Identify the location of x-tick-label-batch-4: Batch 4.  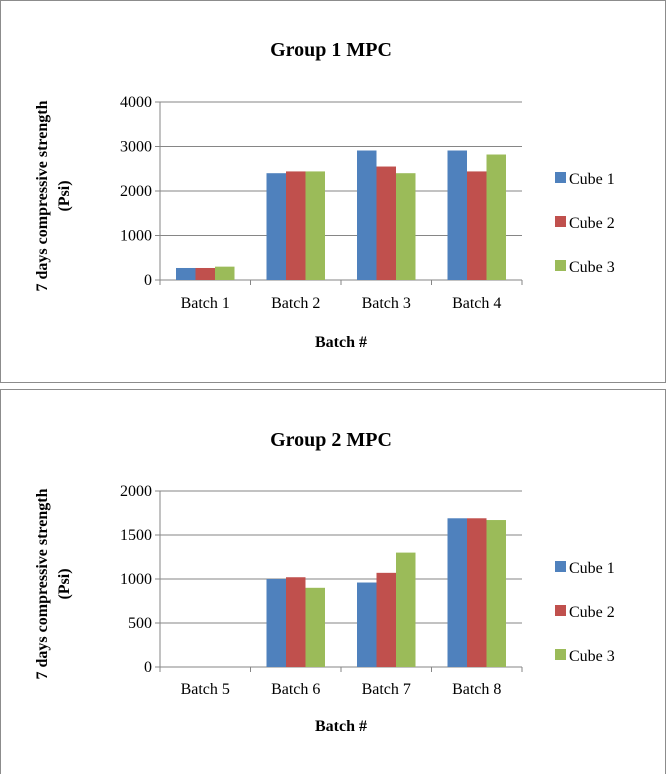
(476, 303).